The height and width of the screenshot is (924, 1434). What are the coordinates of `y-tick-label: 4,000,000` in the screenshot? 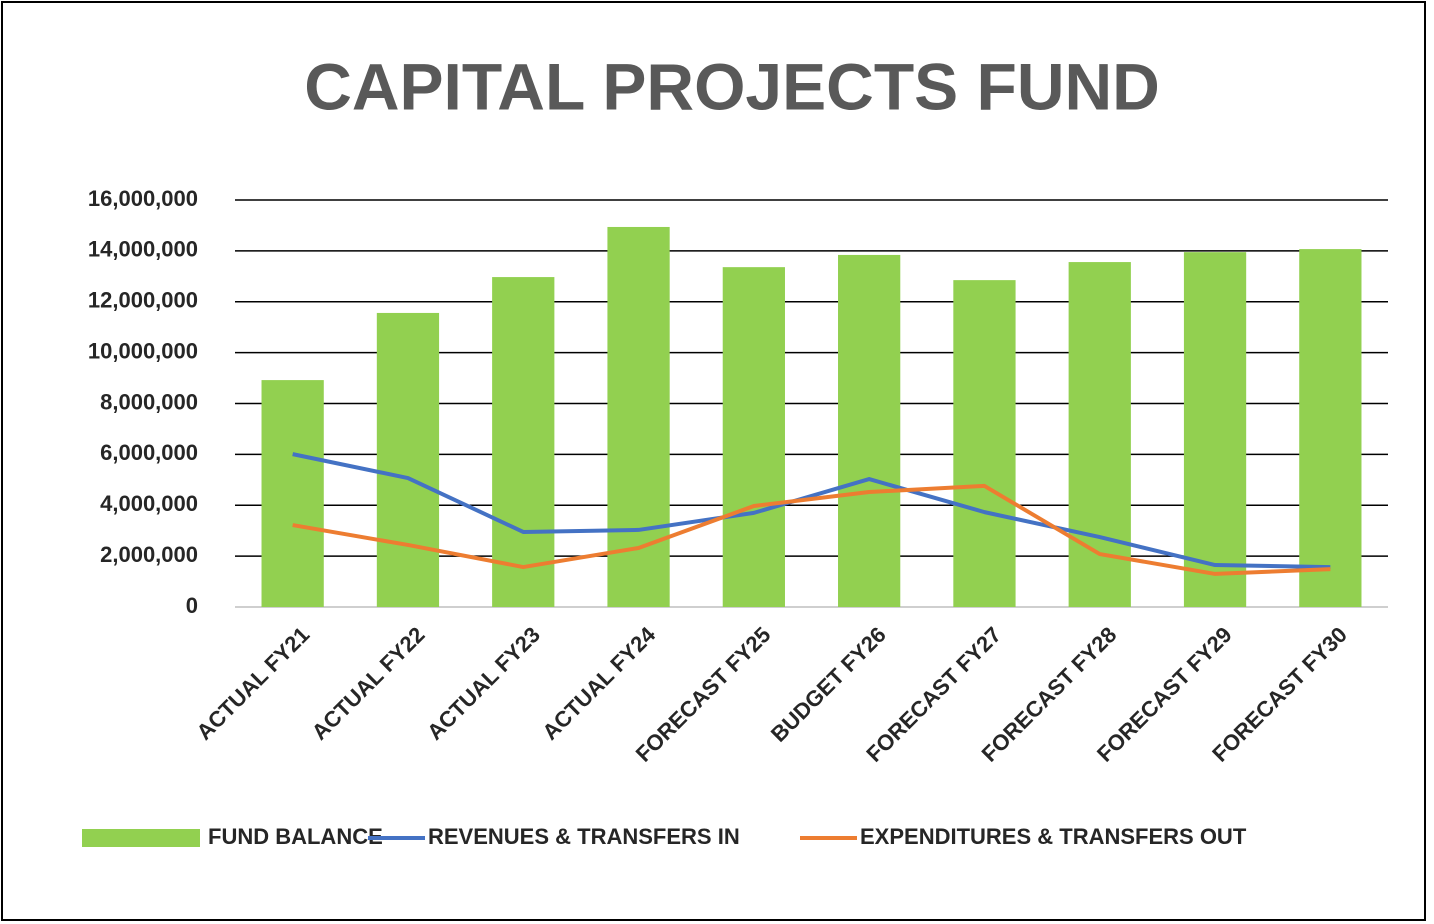 It's located at (149, 503).